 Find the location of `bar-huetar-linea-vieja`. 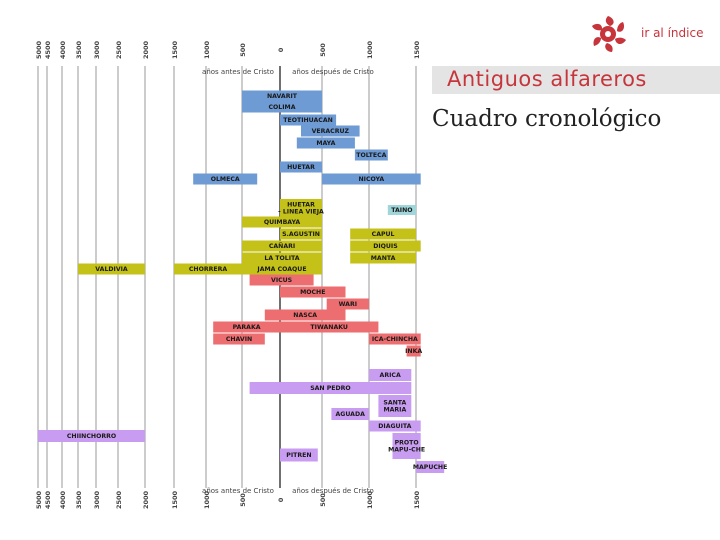

bar-huetar-linea-vieja is located at coordinates (301, 208).